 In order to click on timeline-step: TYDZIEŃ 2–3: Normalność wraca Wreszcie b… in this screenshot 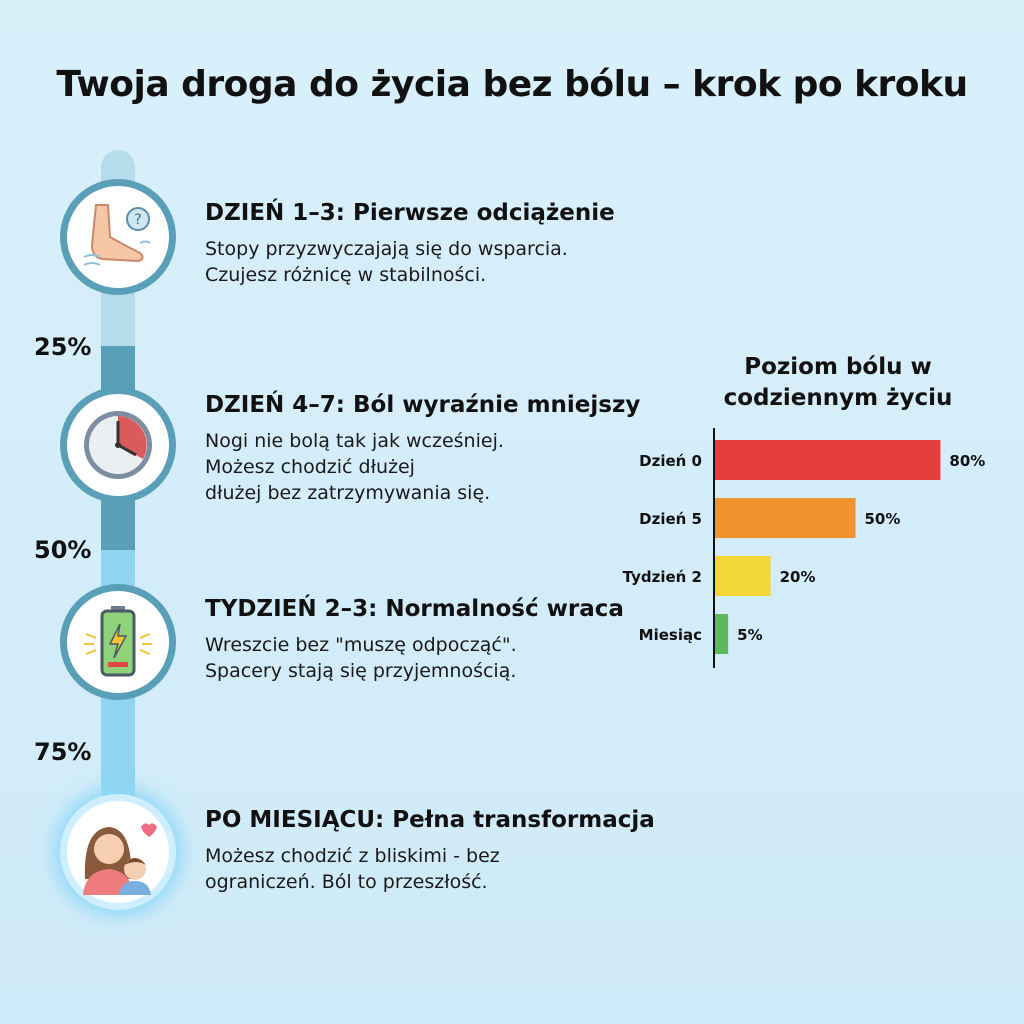, I will do `click(435, 640)`.